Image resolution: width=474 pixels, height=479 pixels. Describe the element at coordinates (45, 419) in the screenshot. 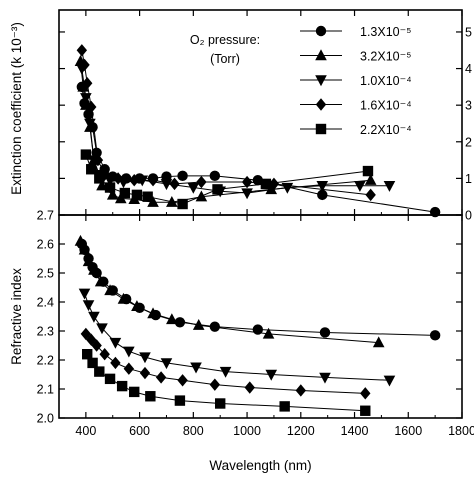

I see `y-tick-label: 2.0` at that location.